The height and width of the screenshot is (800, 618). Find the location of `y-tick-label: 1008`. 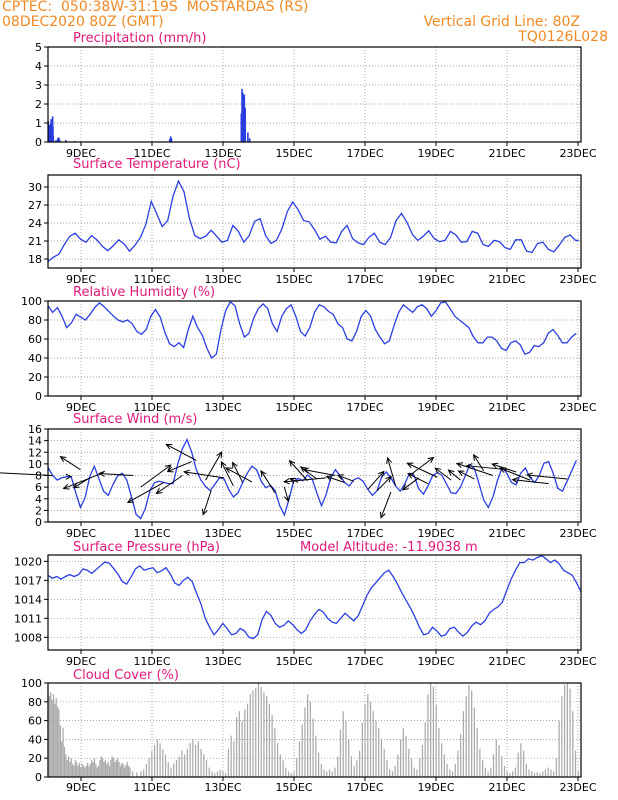

y-tick-label: 1008 is located at coordinates (28, 637).